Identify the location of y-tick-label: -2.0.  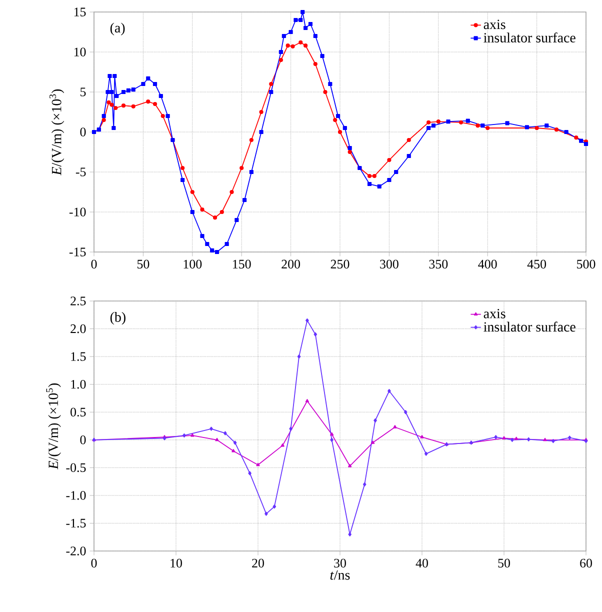
(76, 551).